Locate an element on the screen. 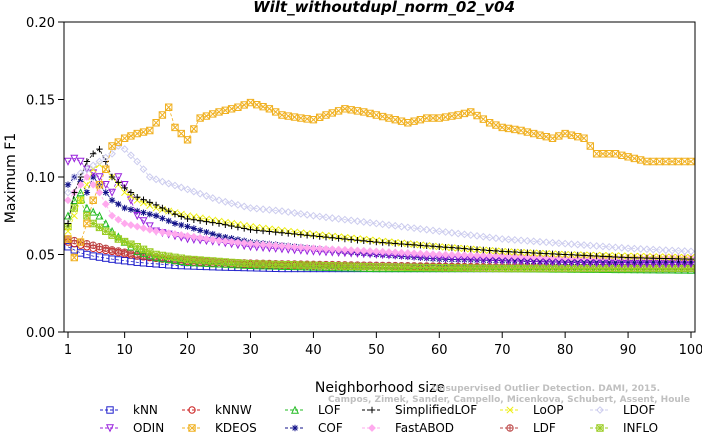  legend-label: INFLO is located at coordinates (640, 427).